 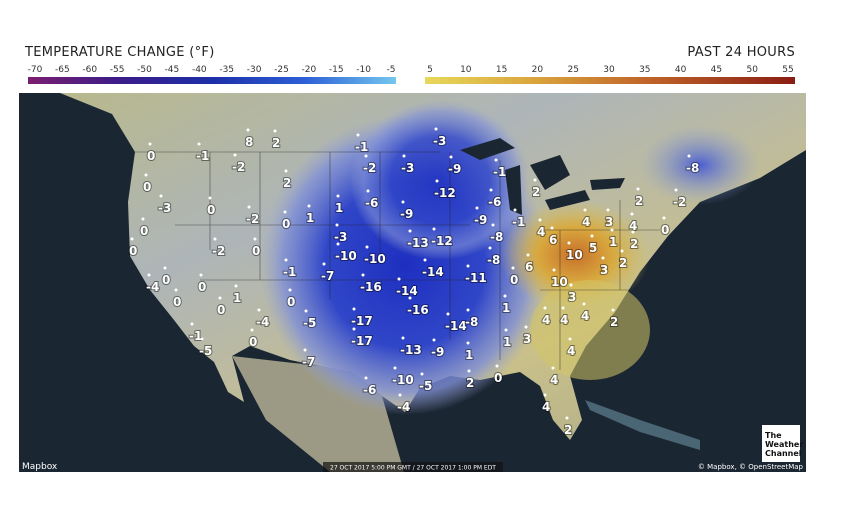 What do you see at coordinates (117, 70) in the screenshot?
I see `scale-tick-label: -55` at bounding box center [117, 70].